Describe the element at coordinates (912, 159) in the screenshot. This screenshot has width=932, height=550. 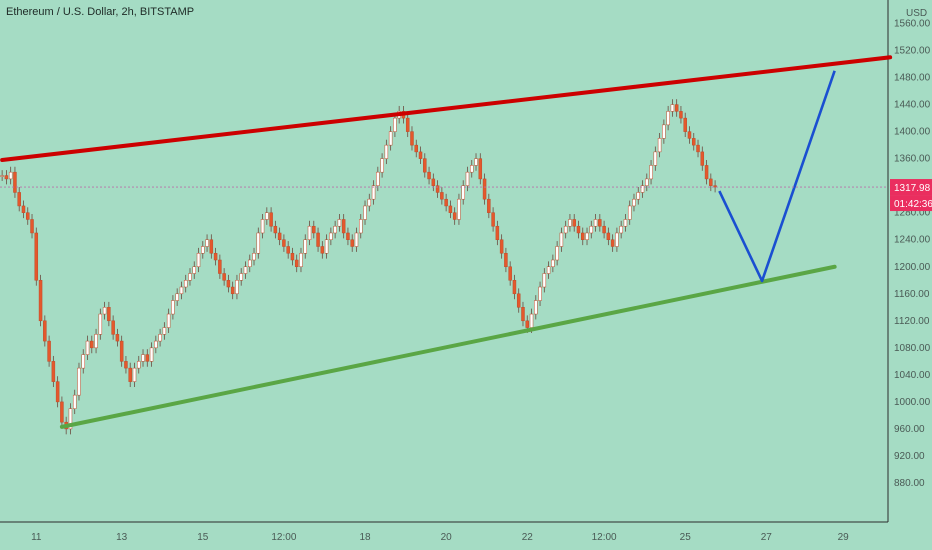
I see `y-tick-label: 1360.00` at that location.